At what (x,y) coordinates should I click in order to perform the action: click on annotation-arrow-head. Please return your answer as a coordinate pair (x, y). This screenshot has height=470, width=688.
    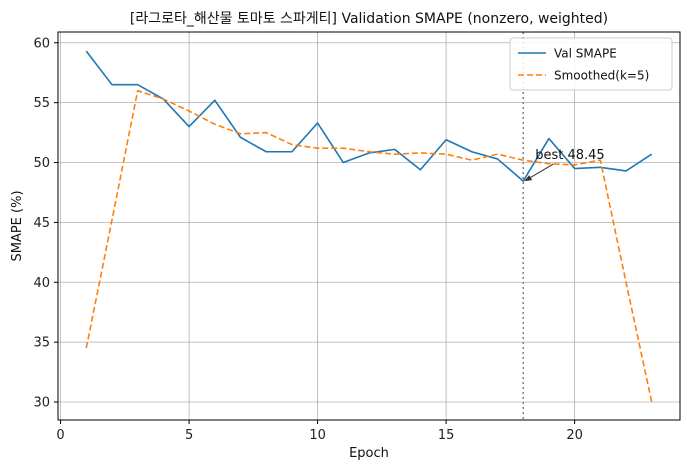
    Looking at the image, I should click on (528, 178).